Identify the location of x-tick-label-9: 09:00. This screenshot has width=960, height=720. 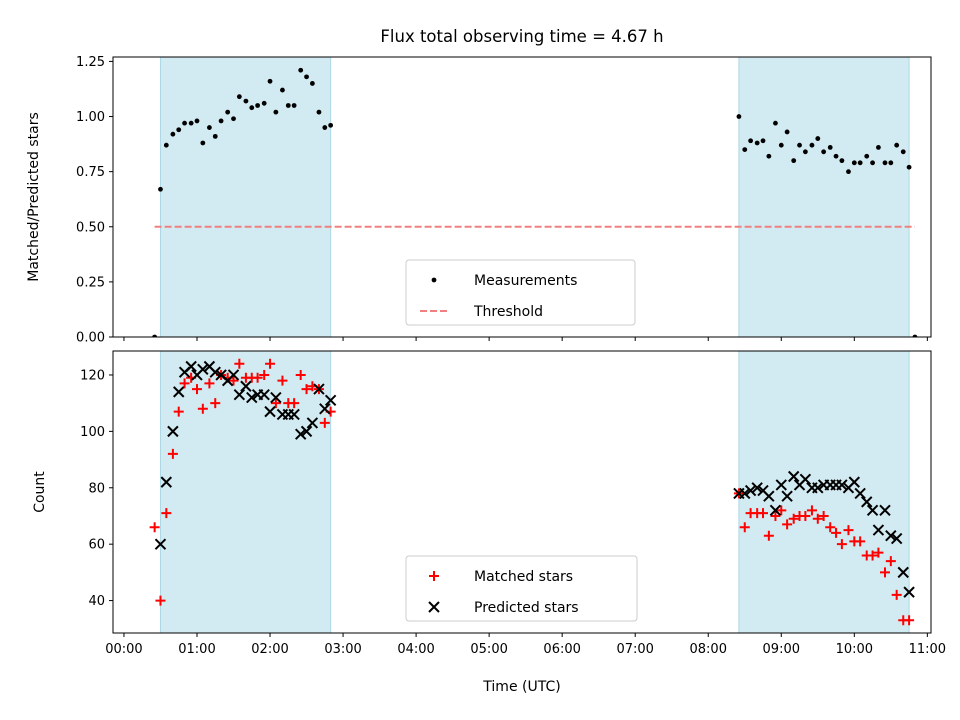
(781, 649).